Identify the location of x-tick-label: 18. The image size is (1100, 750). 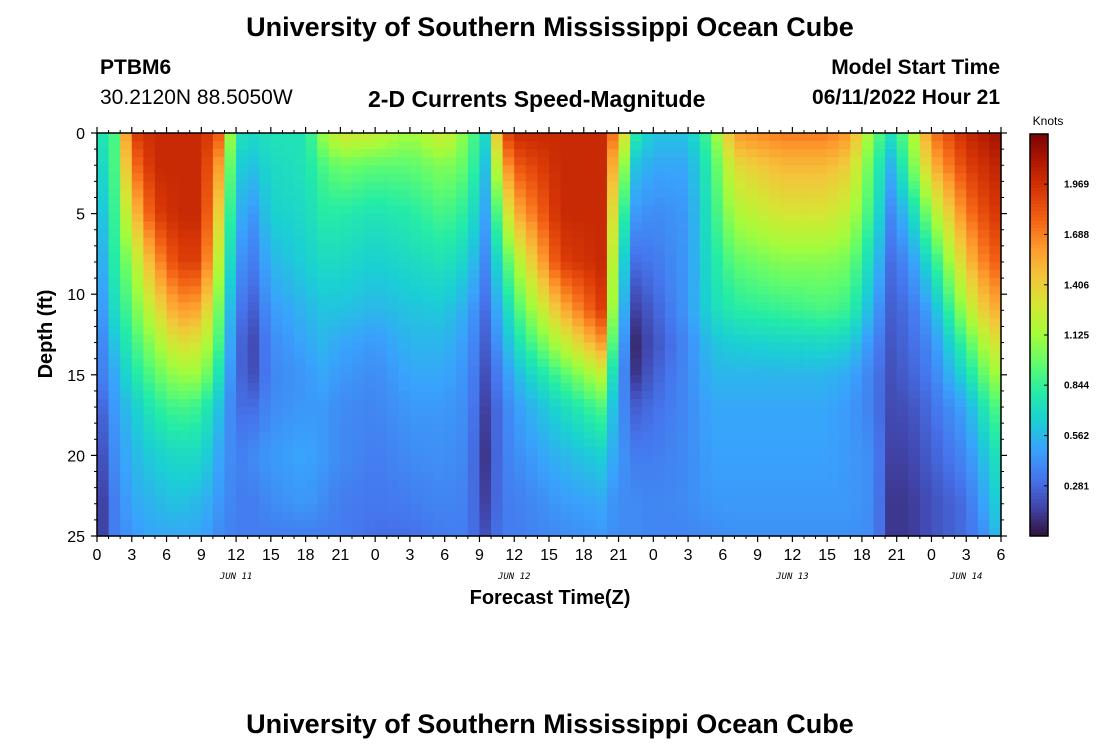
(306, 555).